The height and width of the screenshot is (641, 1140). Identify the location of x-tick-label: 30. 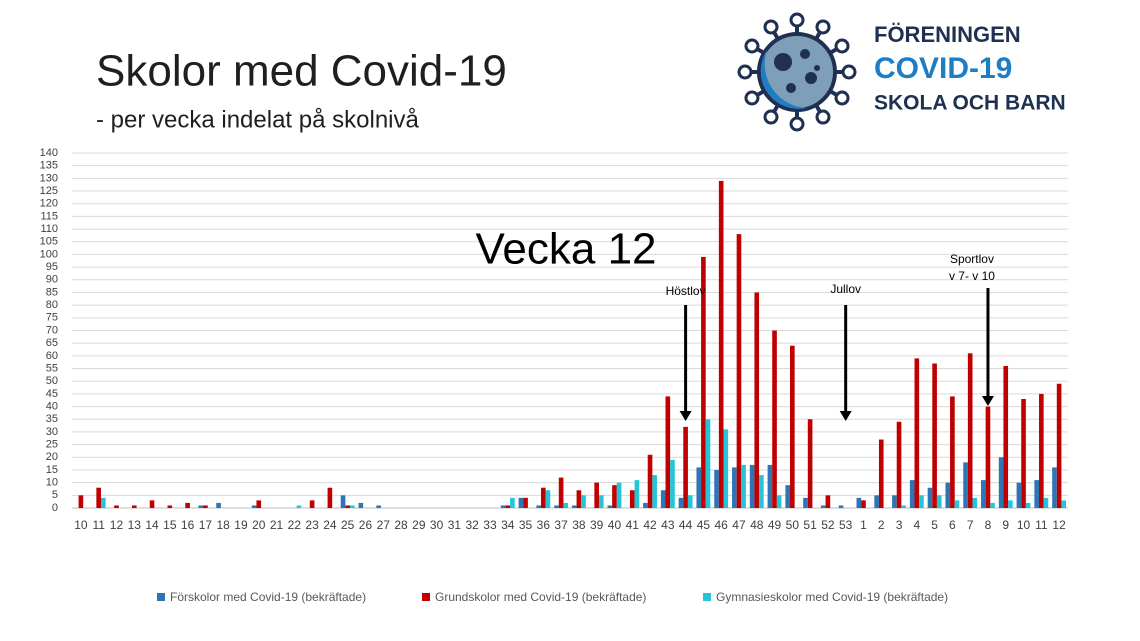
(437, 525).